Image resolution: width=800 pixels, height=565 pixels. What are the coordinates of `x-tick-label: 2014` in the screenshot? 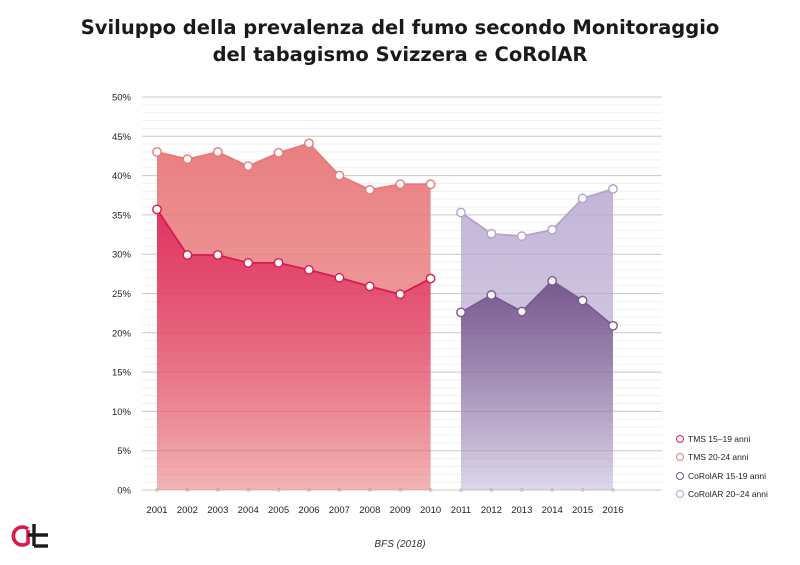 It's located at (552, 510).